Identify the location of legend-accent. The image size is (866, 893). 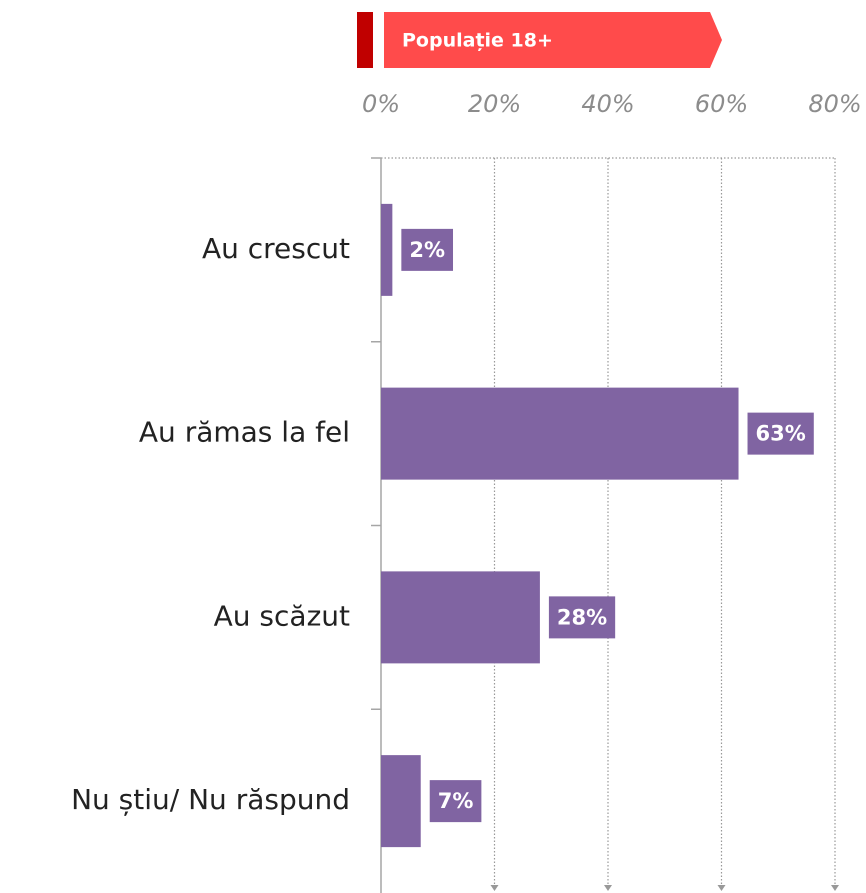
(365, 40).